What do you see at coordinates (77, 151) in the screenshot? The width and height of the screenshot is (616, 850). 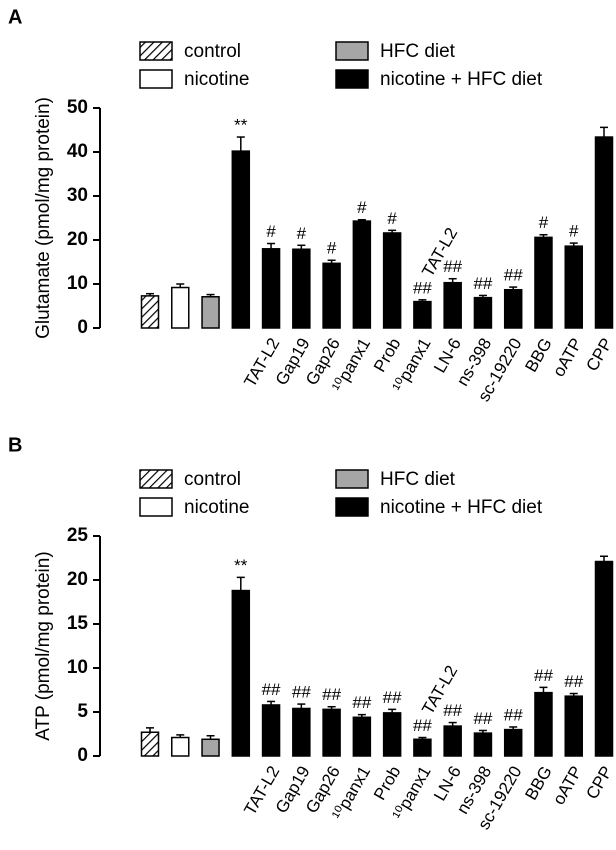 I see `y-tick-label: 40` at bounding box center [77, 151].